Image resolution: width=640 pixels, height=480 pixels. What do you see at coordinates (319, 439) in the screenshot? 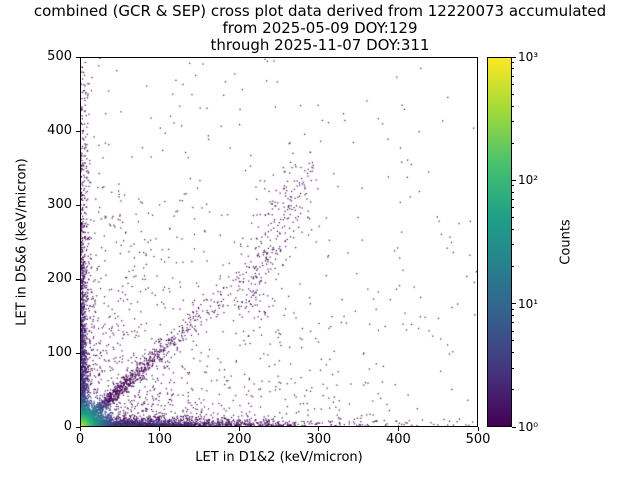
I see `x-tick-label: 300` at bounding box center [319, 439].